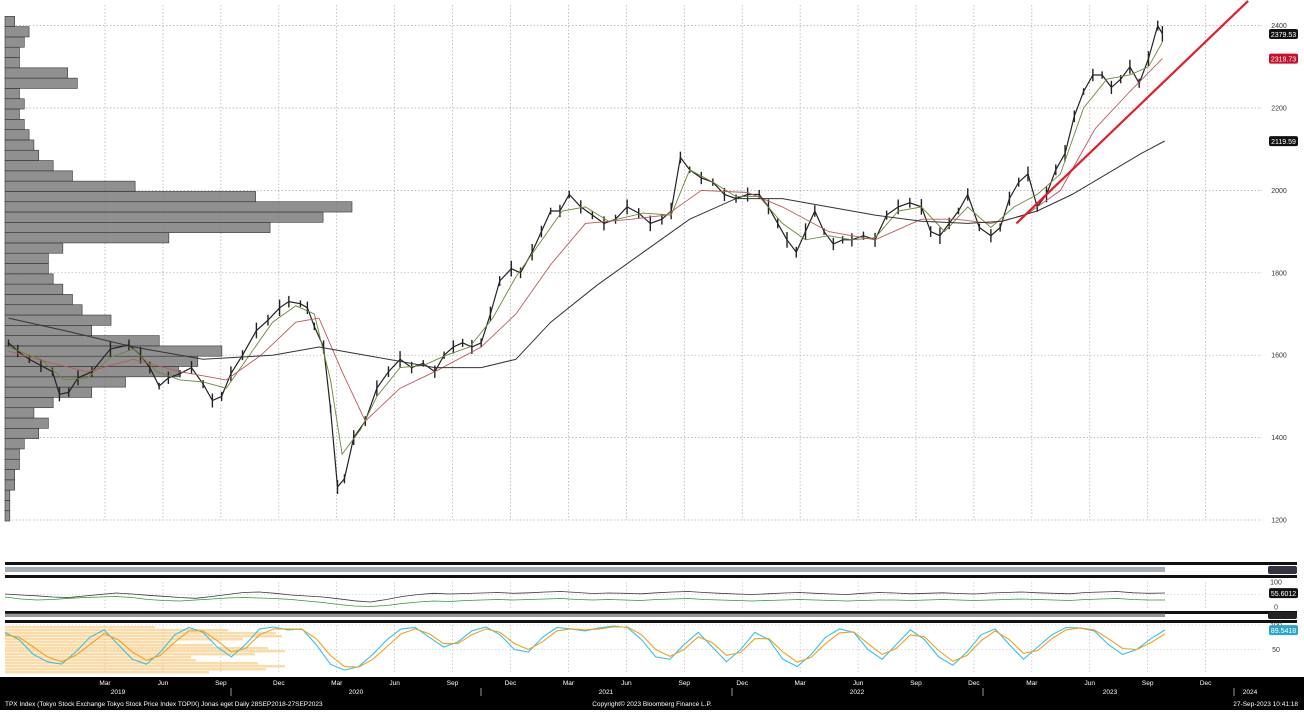 The width and height of the screenshot is (1304, 715). I want to click on last-value-label: 55.6012, so click(1283, 594).